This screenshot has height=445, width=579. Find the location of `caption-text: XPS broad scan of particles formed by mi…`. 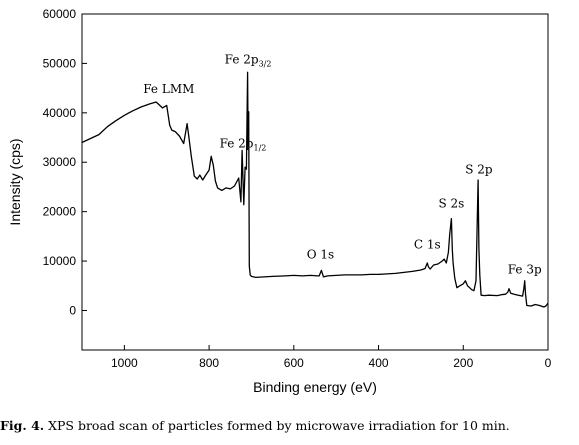

caption-text: XPS broad scan of particles formed by mi… is located at coordinates (279, 425).